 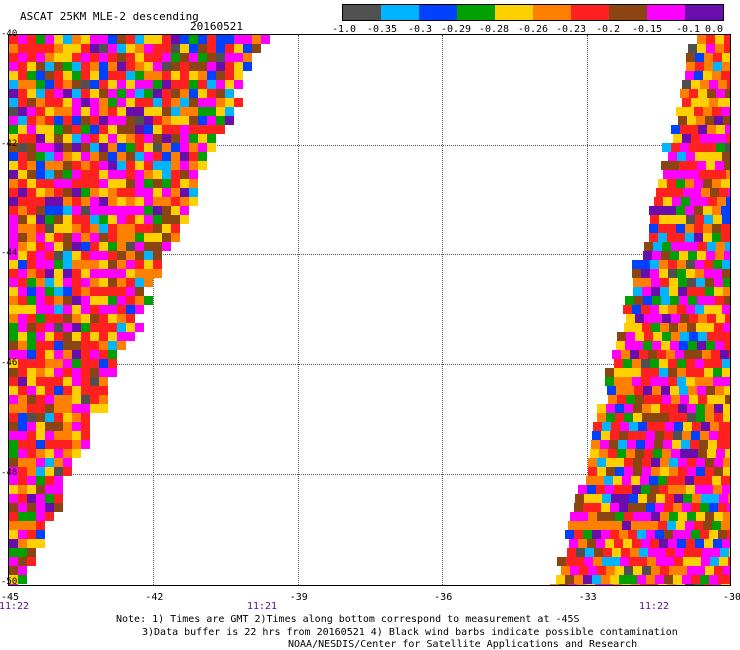 What do you see at coordinates (9, 34) in the screenshot?
I see `y-tick-label: -40` at bounding box center [9, 34].